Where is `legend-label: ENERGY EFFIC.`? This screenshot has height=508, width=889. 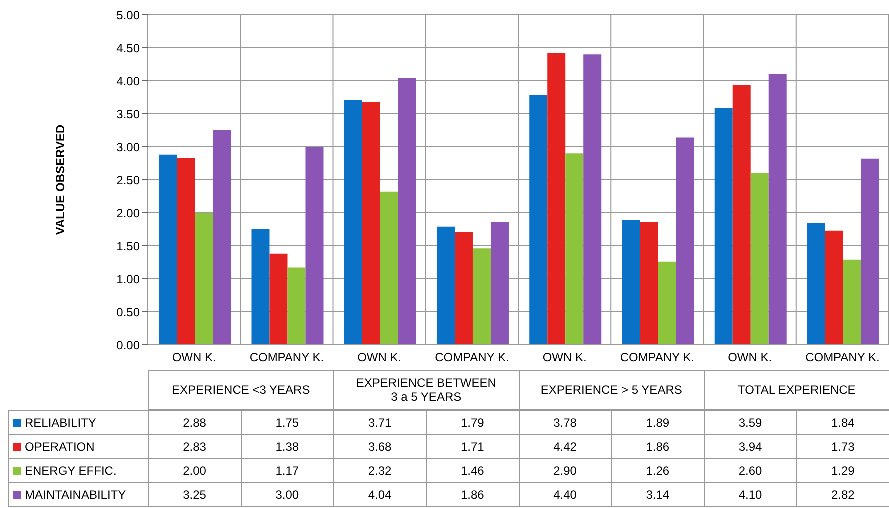
legend-label: ENERGY EFFIC. is located at coordinates (78, 470).